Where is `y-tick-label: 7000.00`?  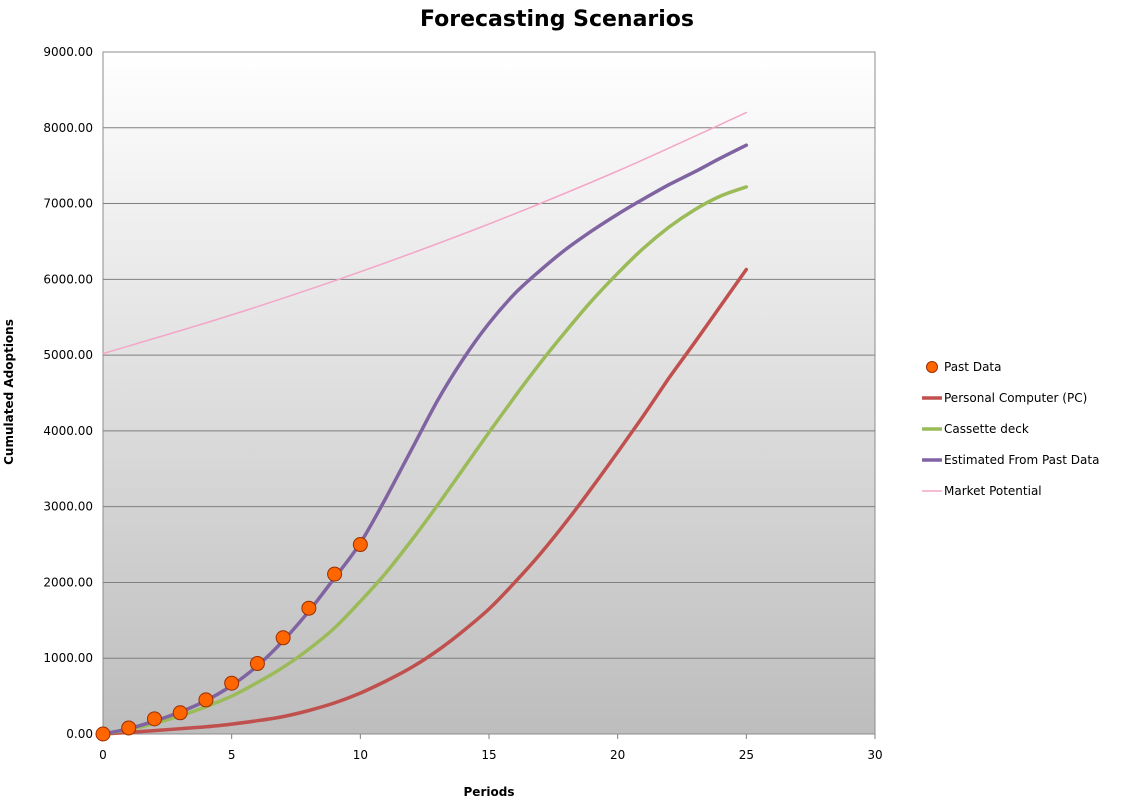 y-tick-label: 7000.00 is located at coordinates (68, 204).